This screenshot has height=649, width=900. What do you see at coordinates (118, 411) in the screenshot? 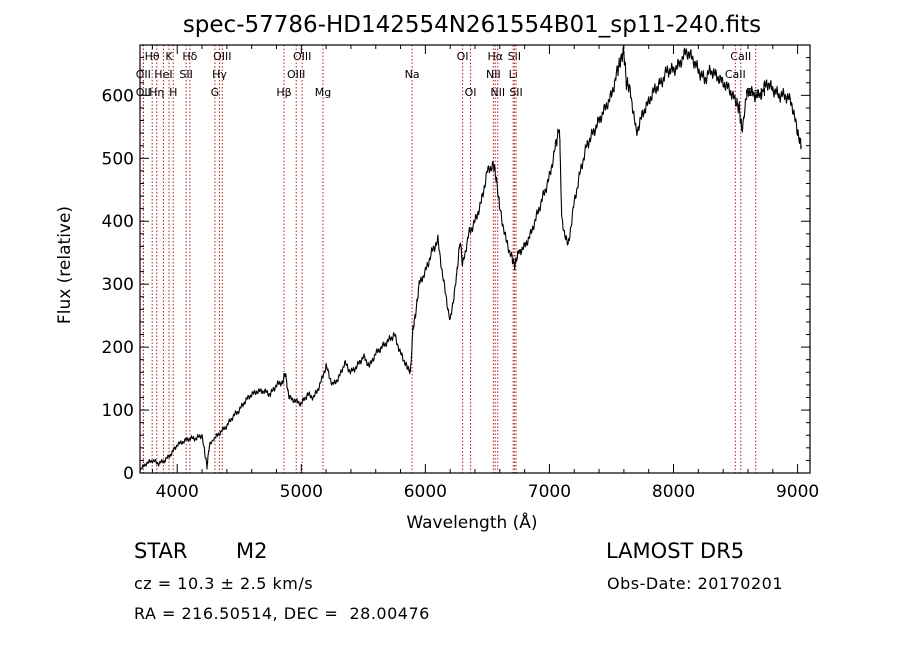
I see `y-tick-label: 100` at bounding box center [118, 411].